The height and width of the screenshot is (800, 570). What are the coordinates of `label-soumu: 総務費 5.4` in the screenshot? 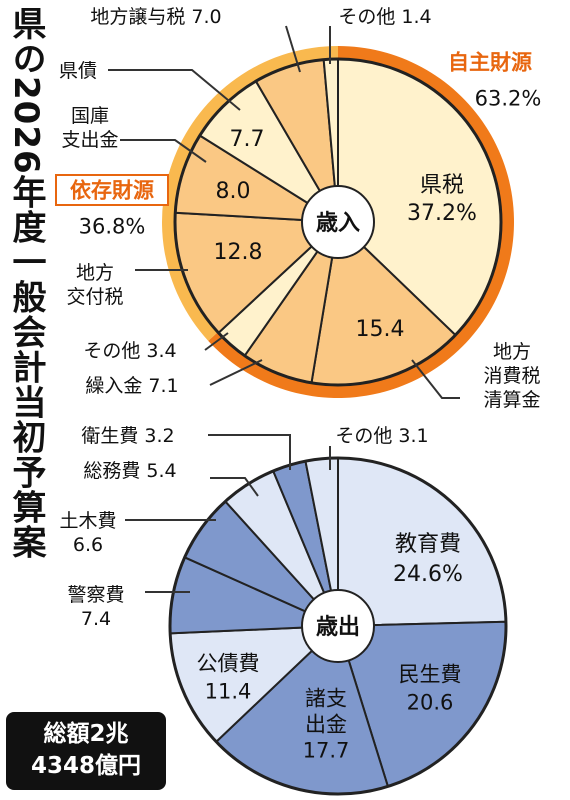 It's located at (129, 471).